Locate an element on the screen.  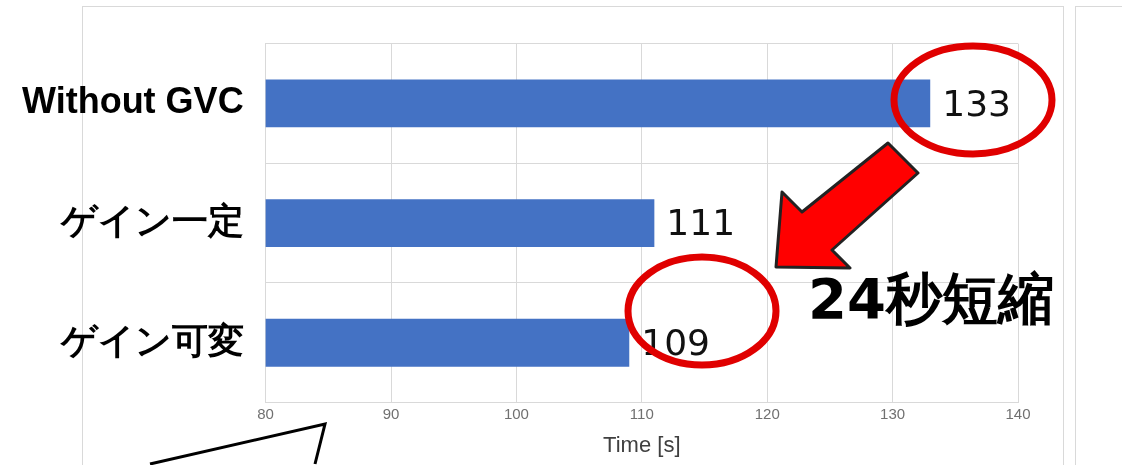
x-tick-label: 130 is located at coordinates (893, 413).